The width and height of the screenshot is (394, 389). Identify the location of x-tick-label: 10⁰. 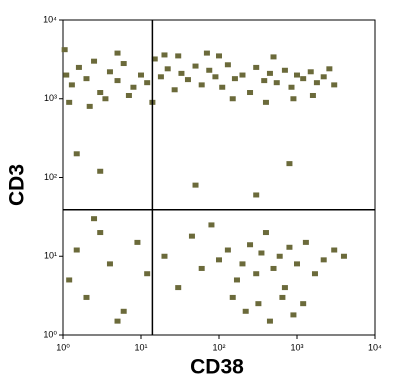
(63, 347).